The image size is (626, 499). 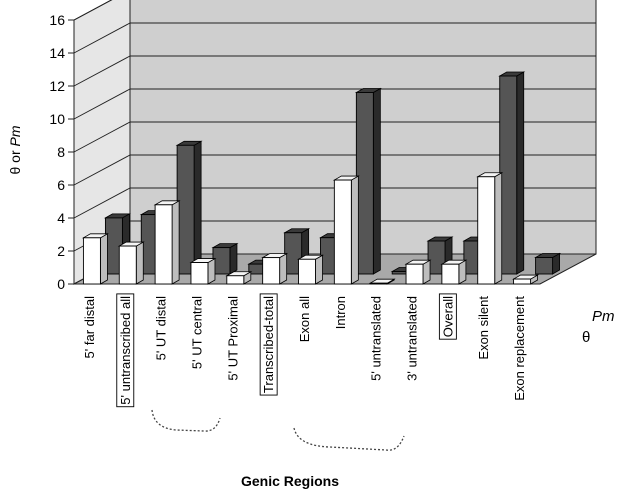 What do you see at coordinates (349, 439) in the screenshot?
I see `bracket-exon-group` at bounding box center [349, 439].